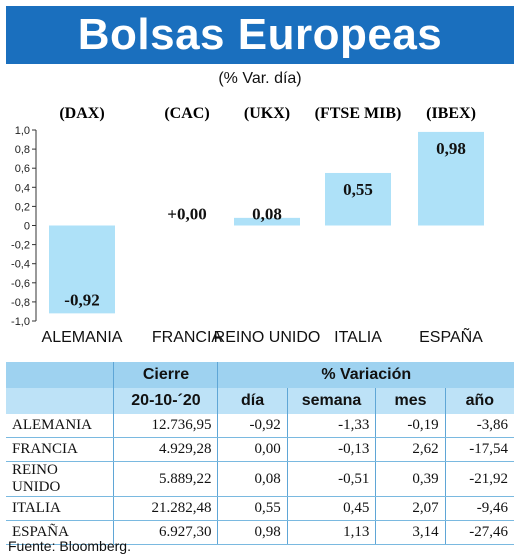 The image size is (520, 560). What do you see at coordinates (165, 532) in the screenshot?
I see `row-cierre: 6.927,30` at bounding box center [165, 532].